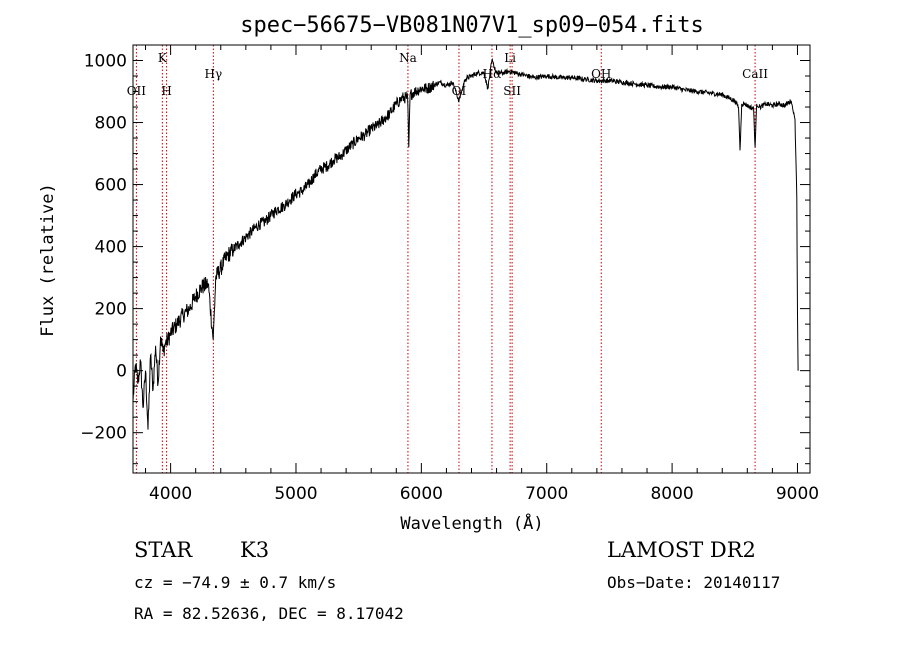 This screenshot has height=649, width=900. Describe the element at coordinates (601, 74) in the screenshot. I see `marker-label-9: OH` at that location.